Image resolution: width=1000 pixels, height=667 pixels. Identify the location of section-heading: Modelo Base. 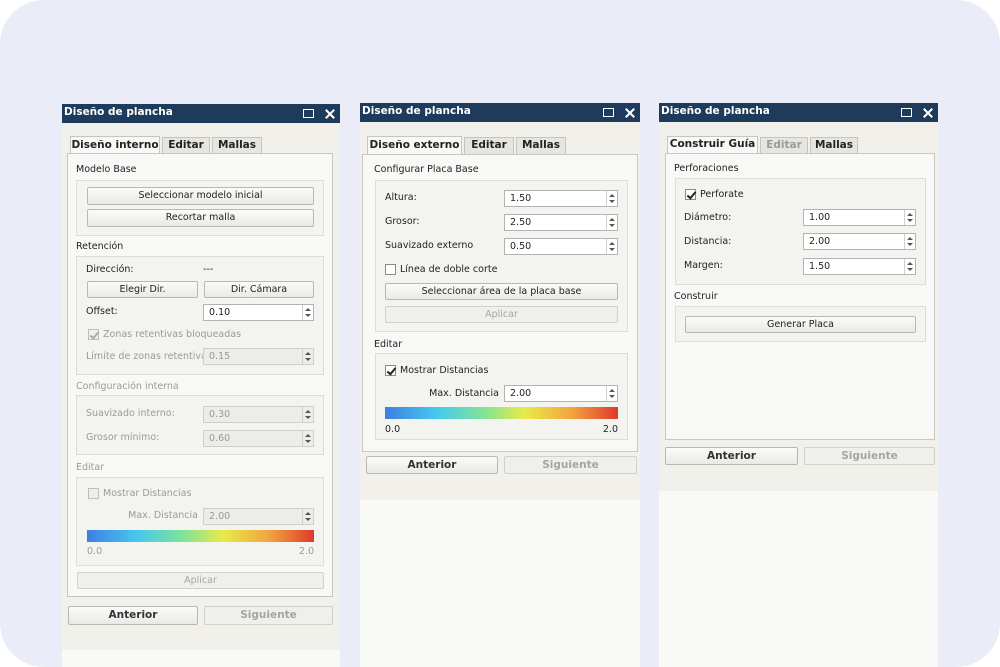
(106, 169).